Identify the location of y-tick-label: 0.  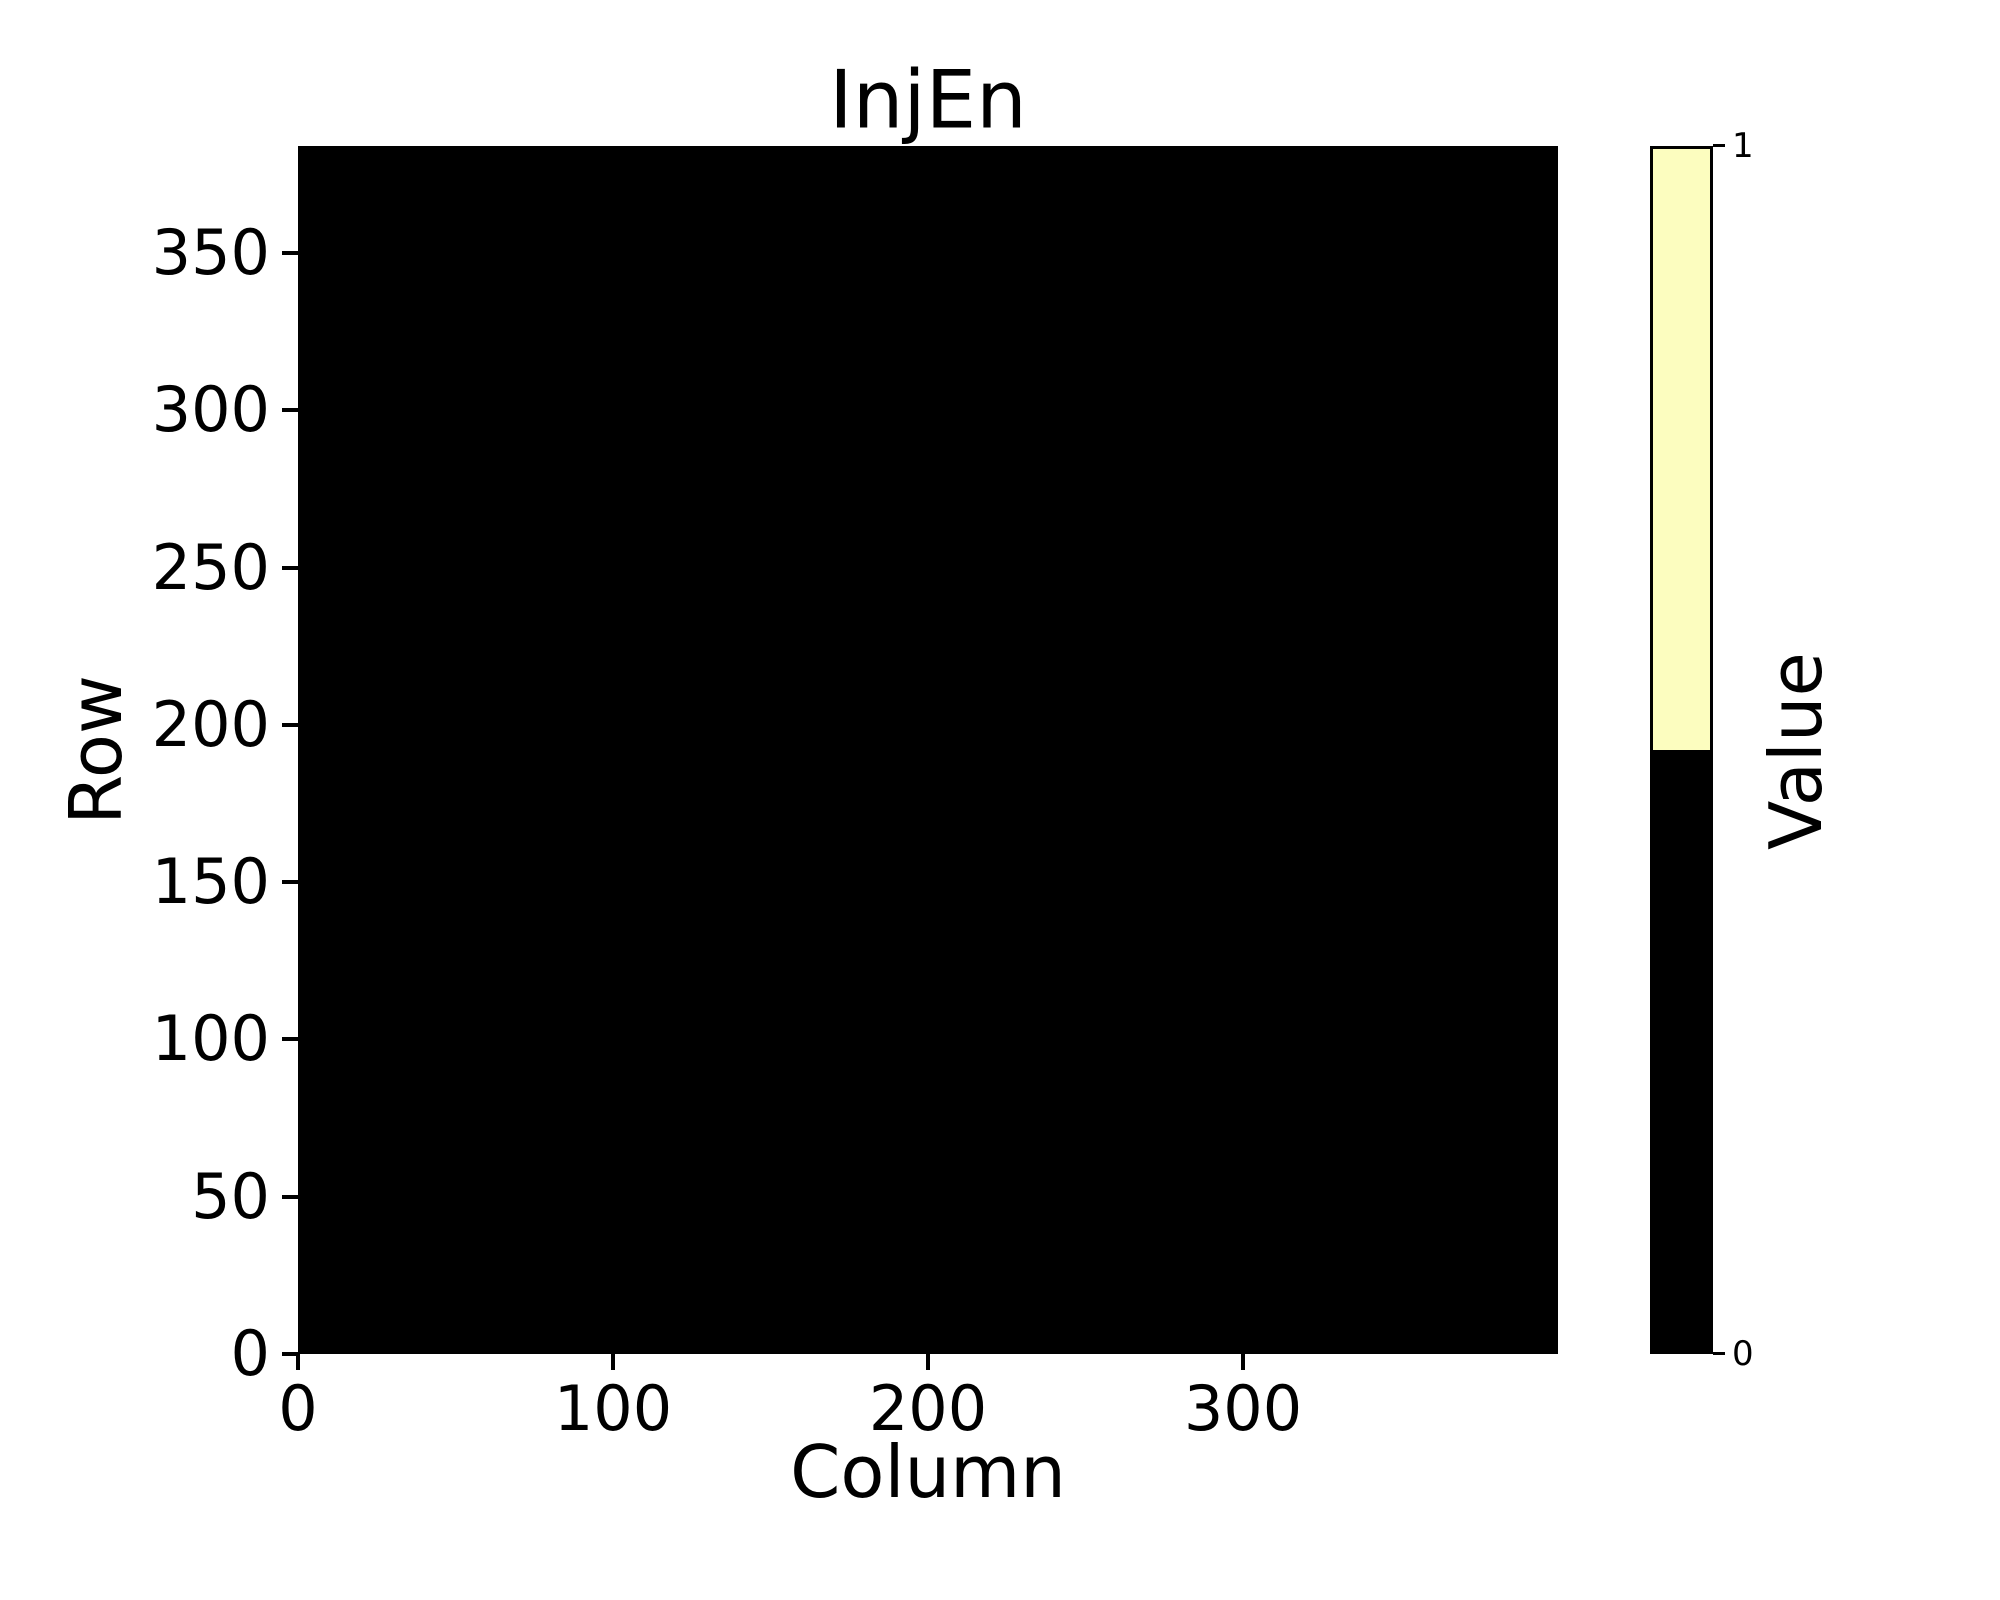
(250, 1353).